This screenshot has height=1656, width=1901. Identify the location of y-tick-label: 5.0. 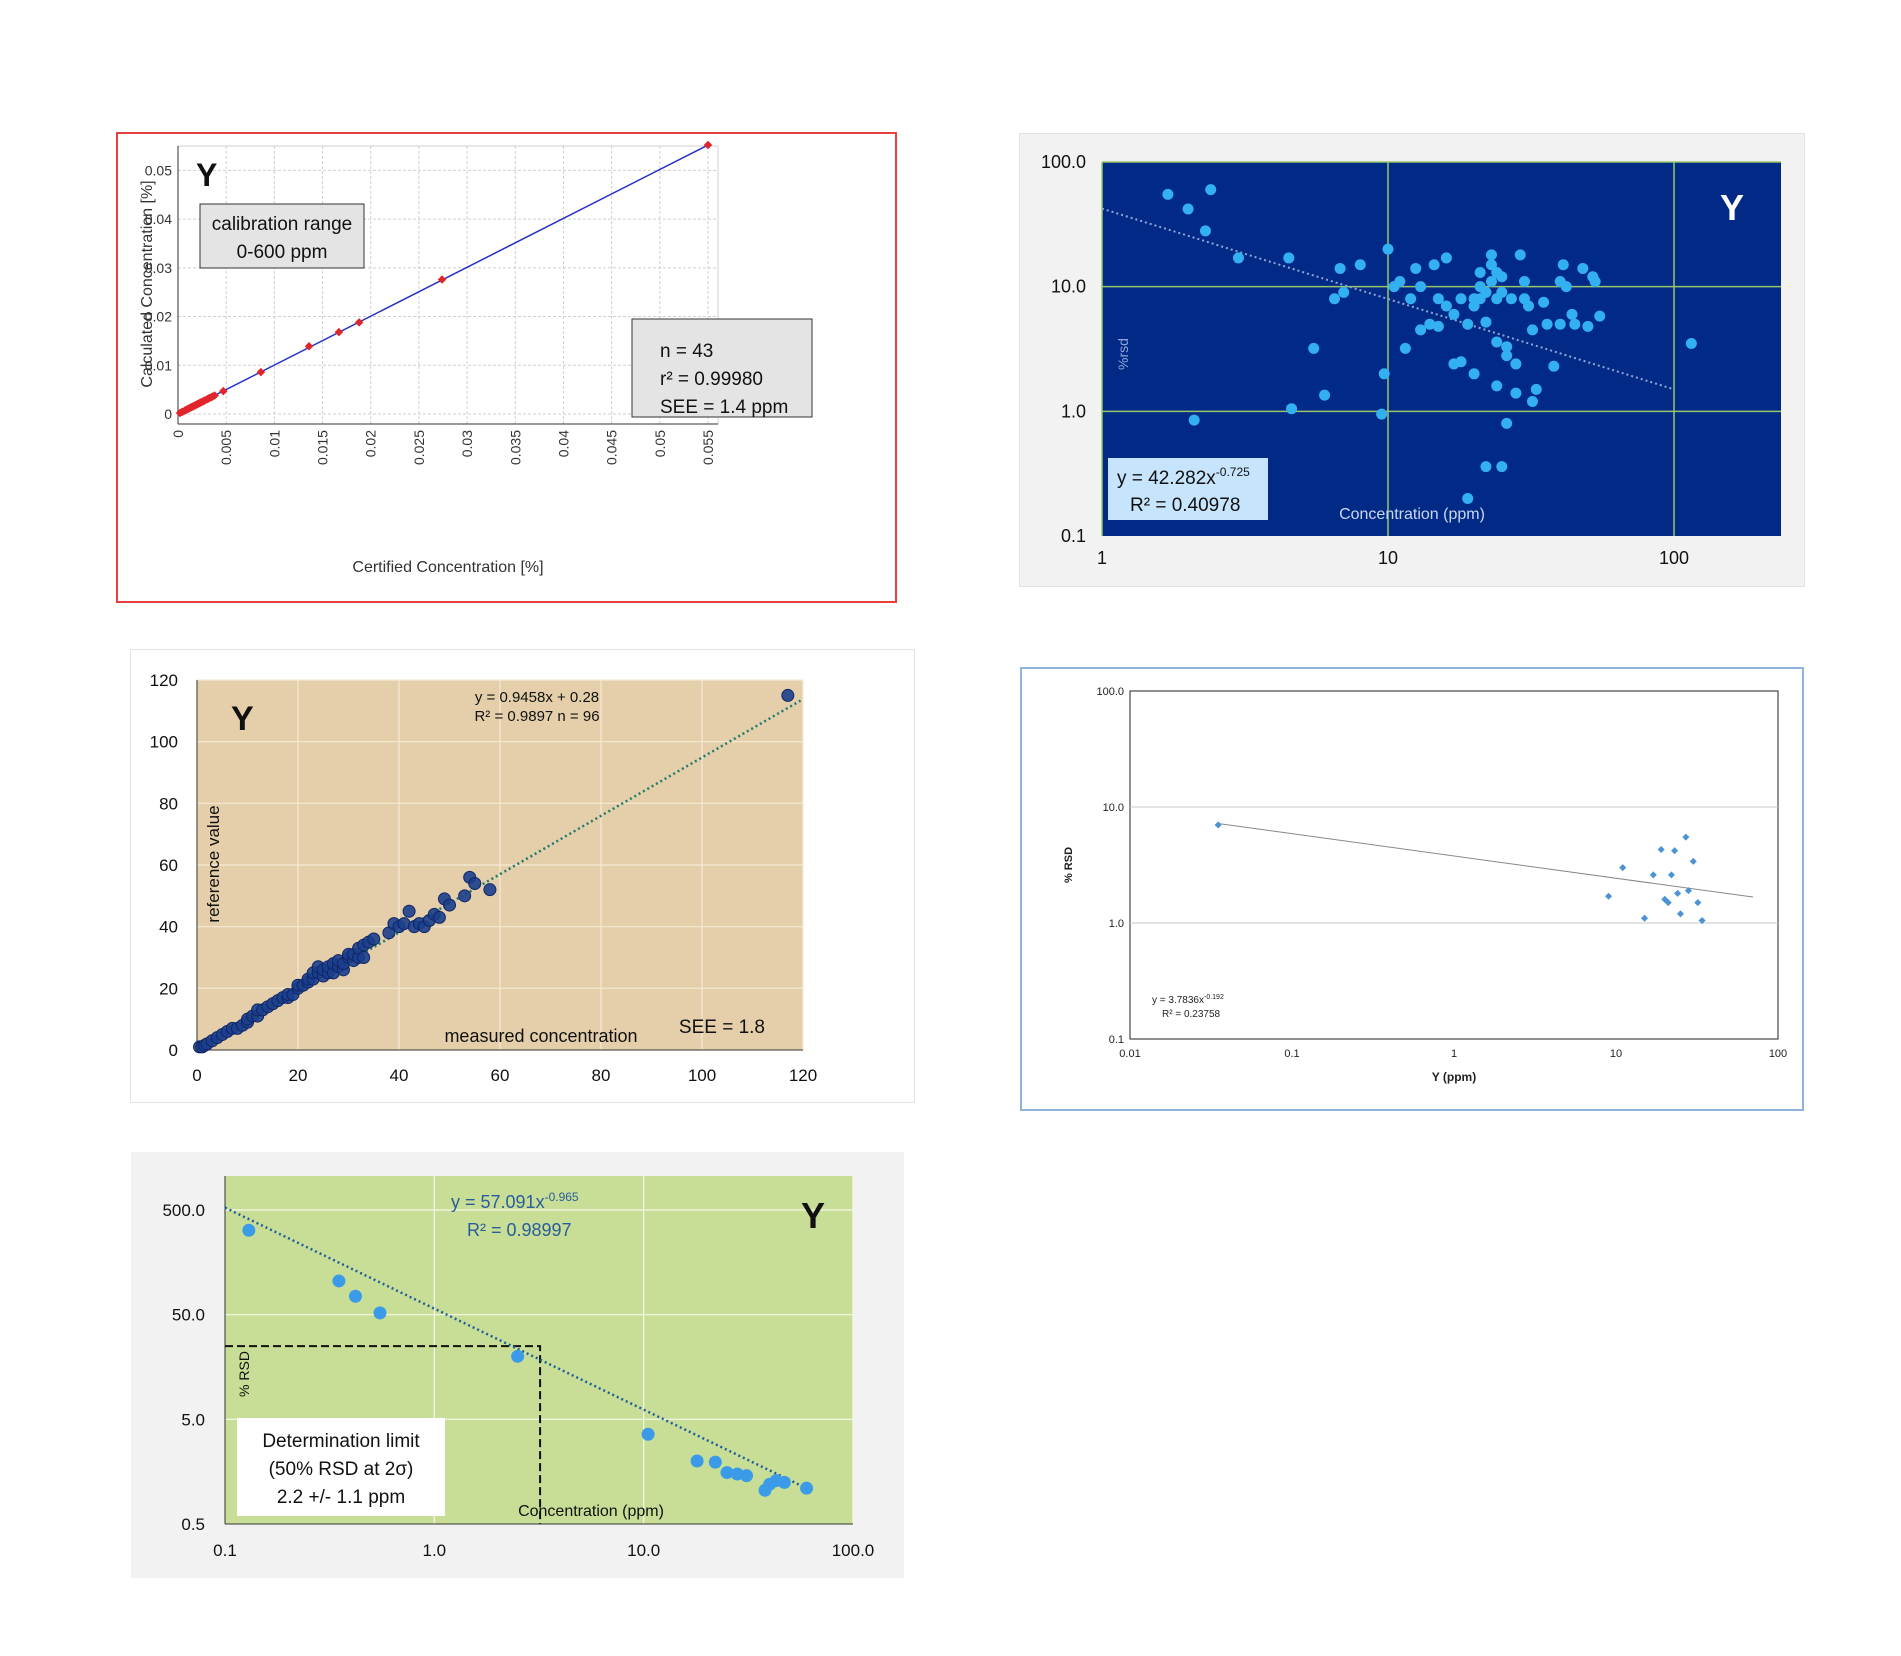
(193, 1419).